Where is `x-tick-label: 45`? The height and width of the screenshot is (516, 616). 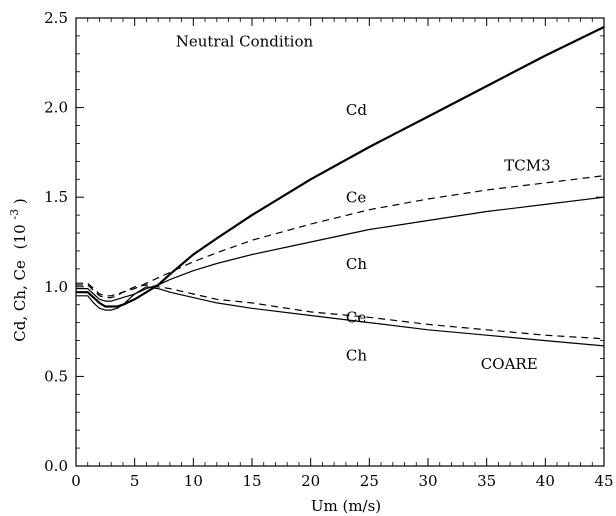
x-tick-label: 45 is located at coordinates (603, 481).